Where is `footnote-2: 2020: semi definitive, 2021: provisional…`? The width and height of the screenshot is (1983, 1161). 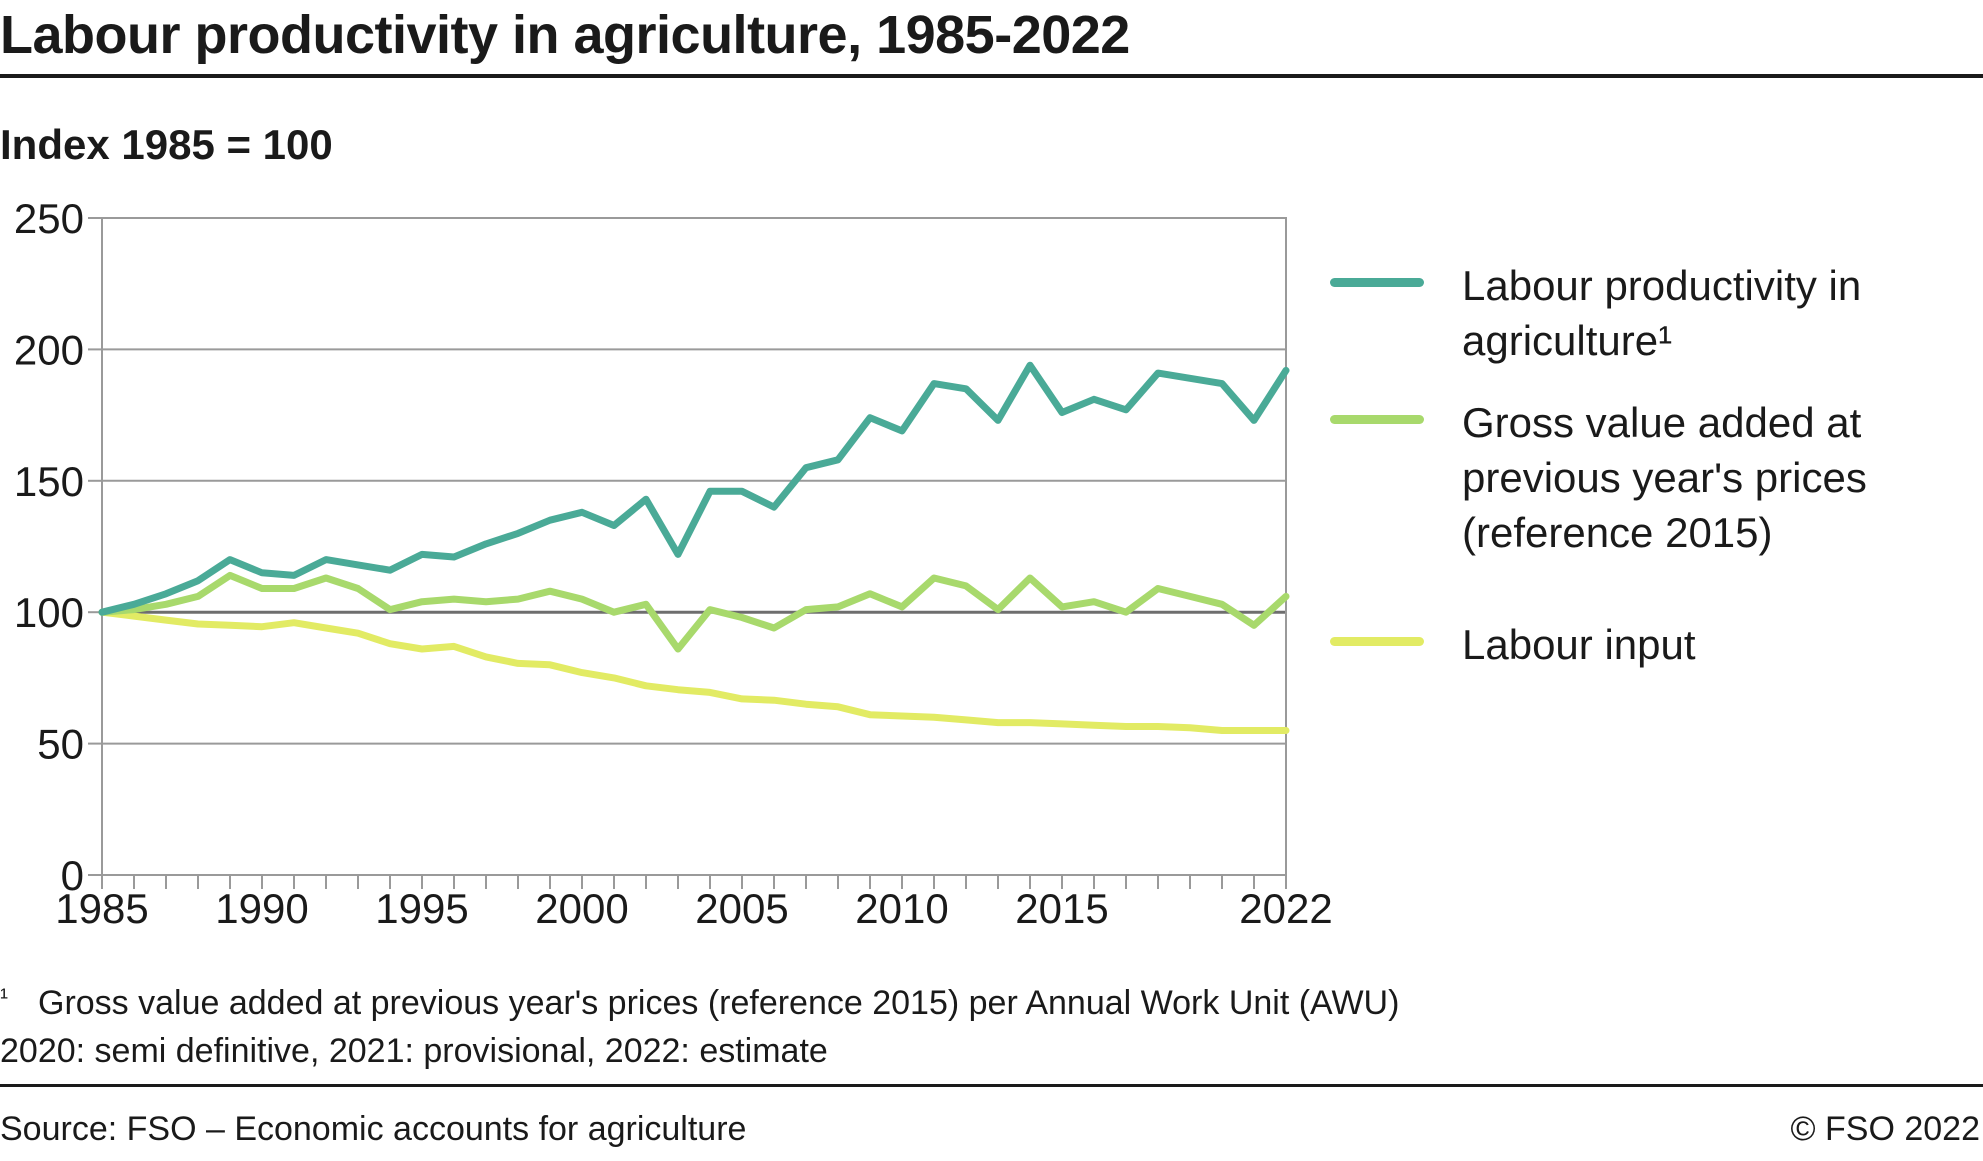 footnote-2: 2020: semi definitive, 2021: provisional… is located at coordinates (414, 1051).